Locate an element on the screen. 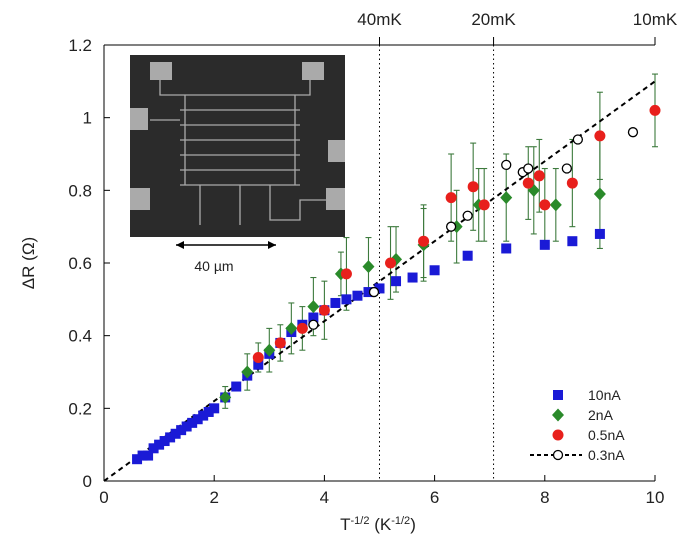  top-tick-label: 40mK is located at coordinates (379, 19).